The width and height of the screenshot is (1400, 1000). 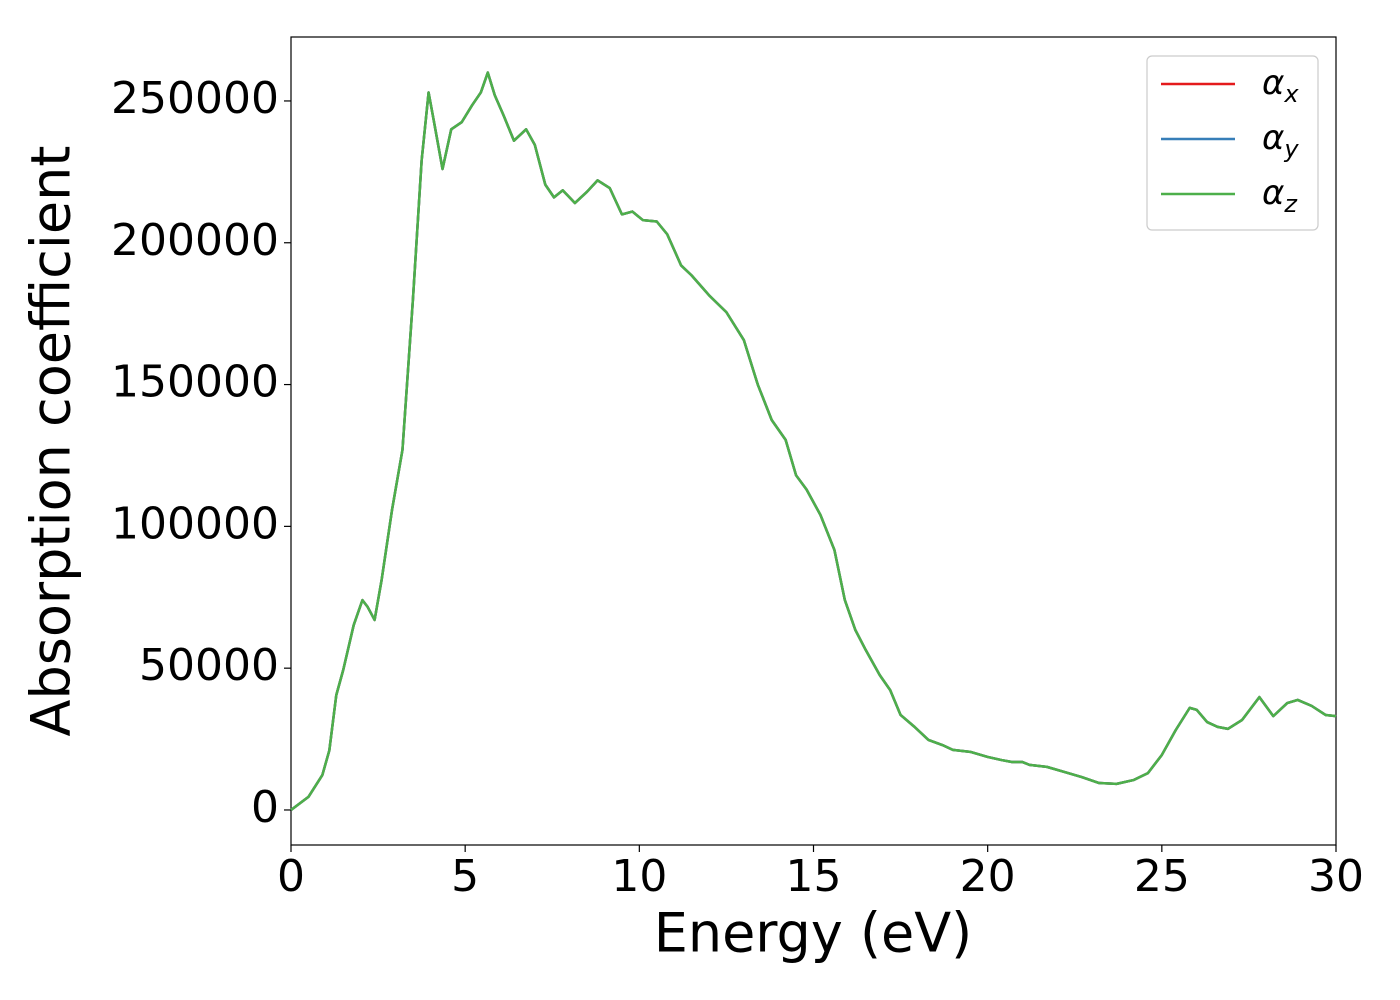 I want to click on x-tick-label: 30, so click(x=1336, y=876).